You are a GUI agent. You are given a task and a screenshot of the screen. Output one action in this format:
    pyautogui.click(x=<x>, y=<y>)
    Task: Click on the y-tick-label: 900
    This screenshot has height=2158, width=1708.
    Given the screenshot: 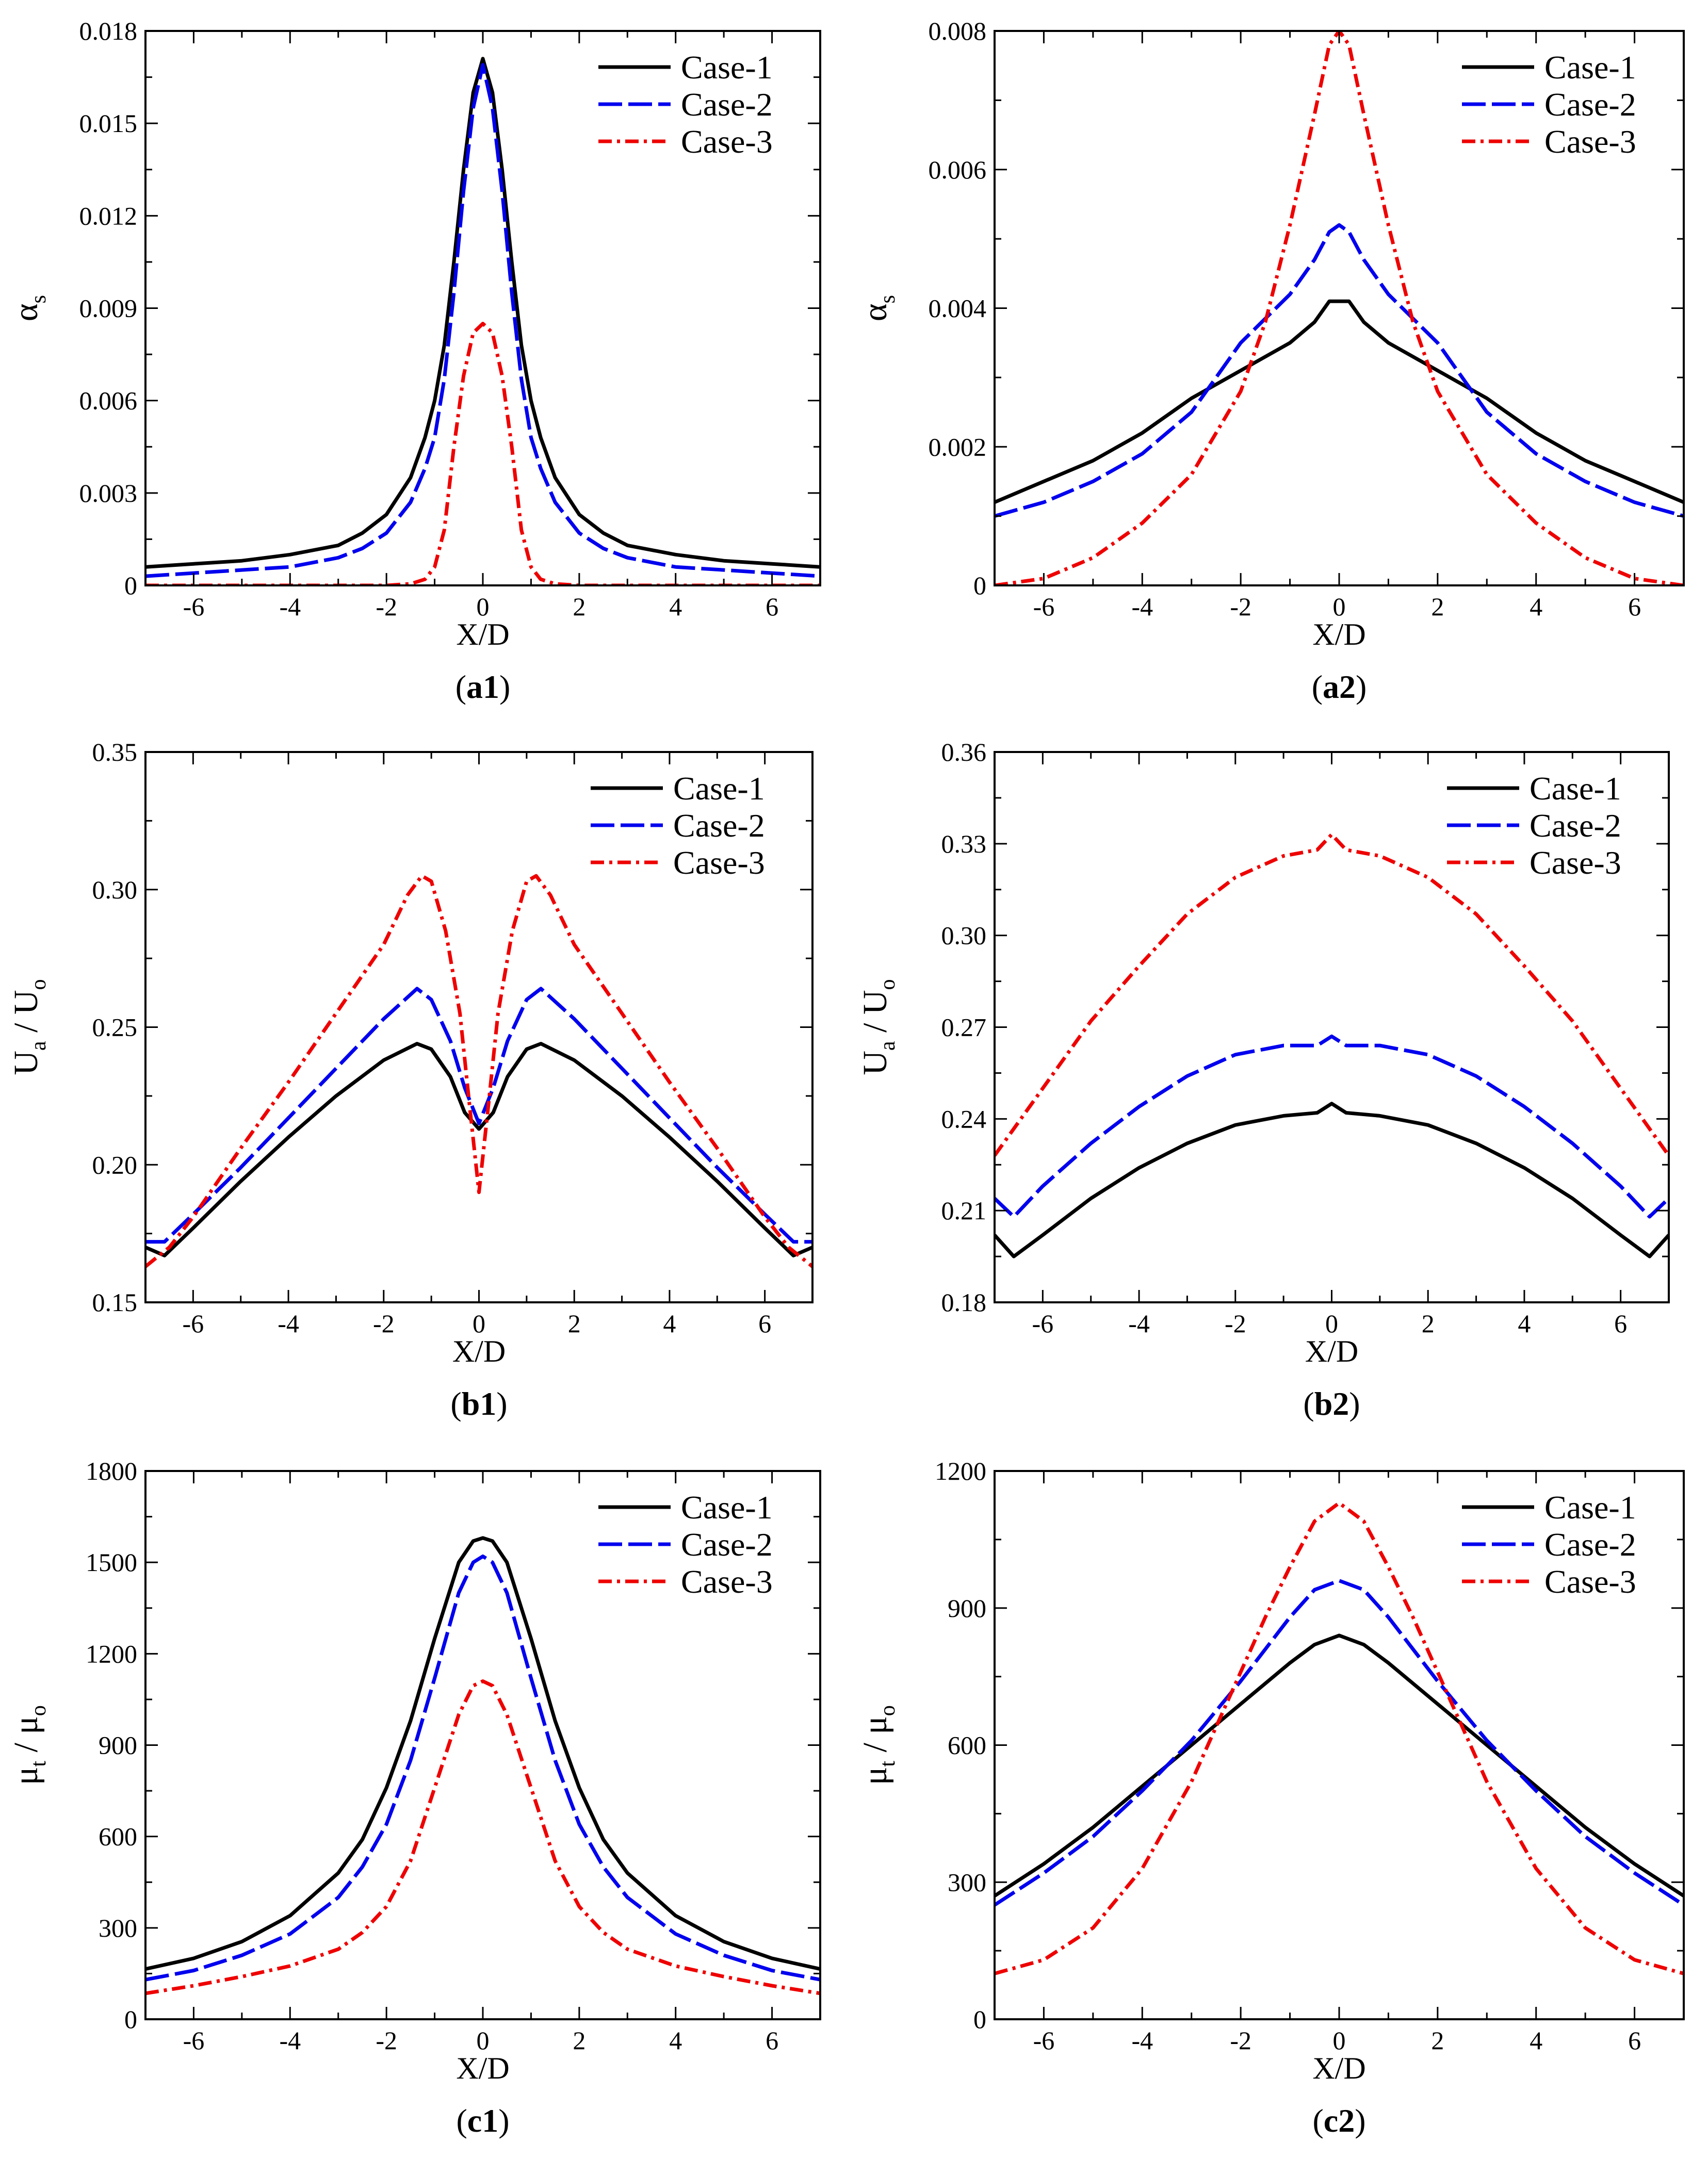 What is the action you would take?
    pyautogui.click(x=967, y=1608)
    